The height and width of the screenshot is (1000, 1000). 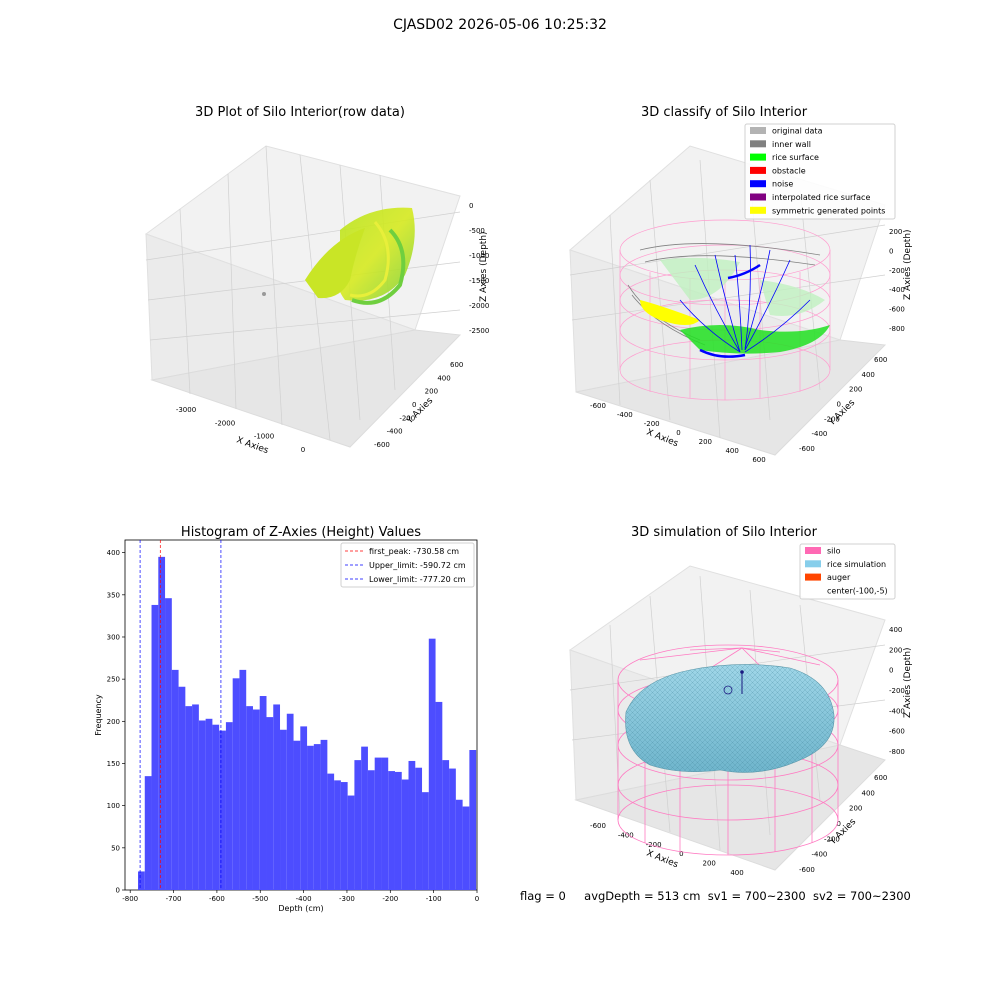 What do you see at coordinates (897, 691) in the screenshot?
I see `z-tick-labels: 400 200 0 -200 -400 -600 -800` at bounding box center [897, 691].